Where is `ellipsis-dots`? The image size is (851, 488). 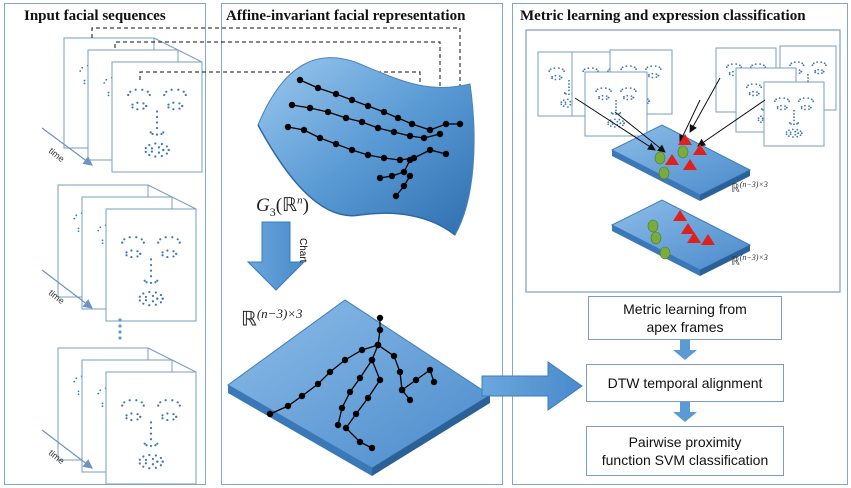
ellipsis-dots is located at coordinates (120, 329).